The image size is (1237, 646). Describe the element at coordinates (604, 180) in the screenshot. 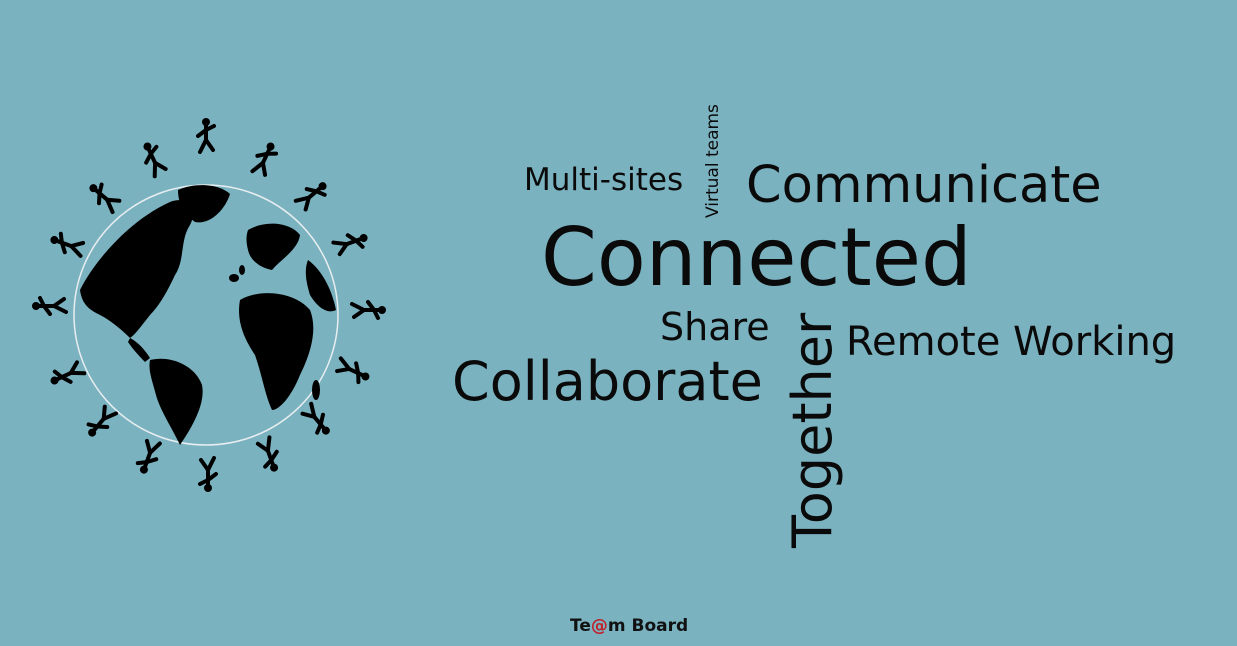

I see `word-multi-sites: Multi-sites` at that location.